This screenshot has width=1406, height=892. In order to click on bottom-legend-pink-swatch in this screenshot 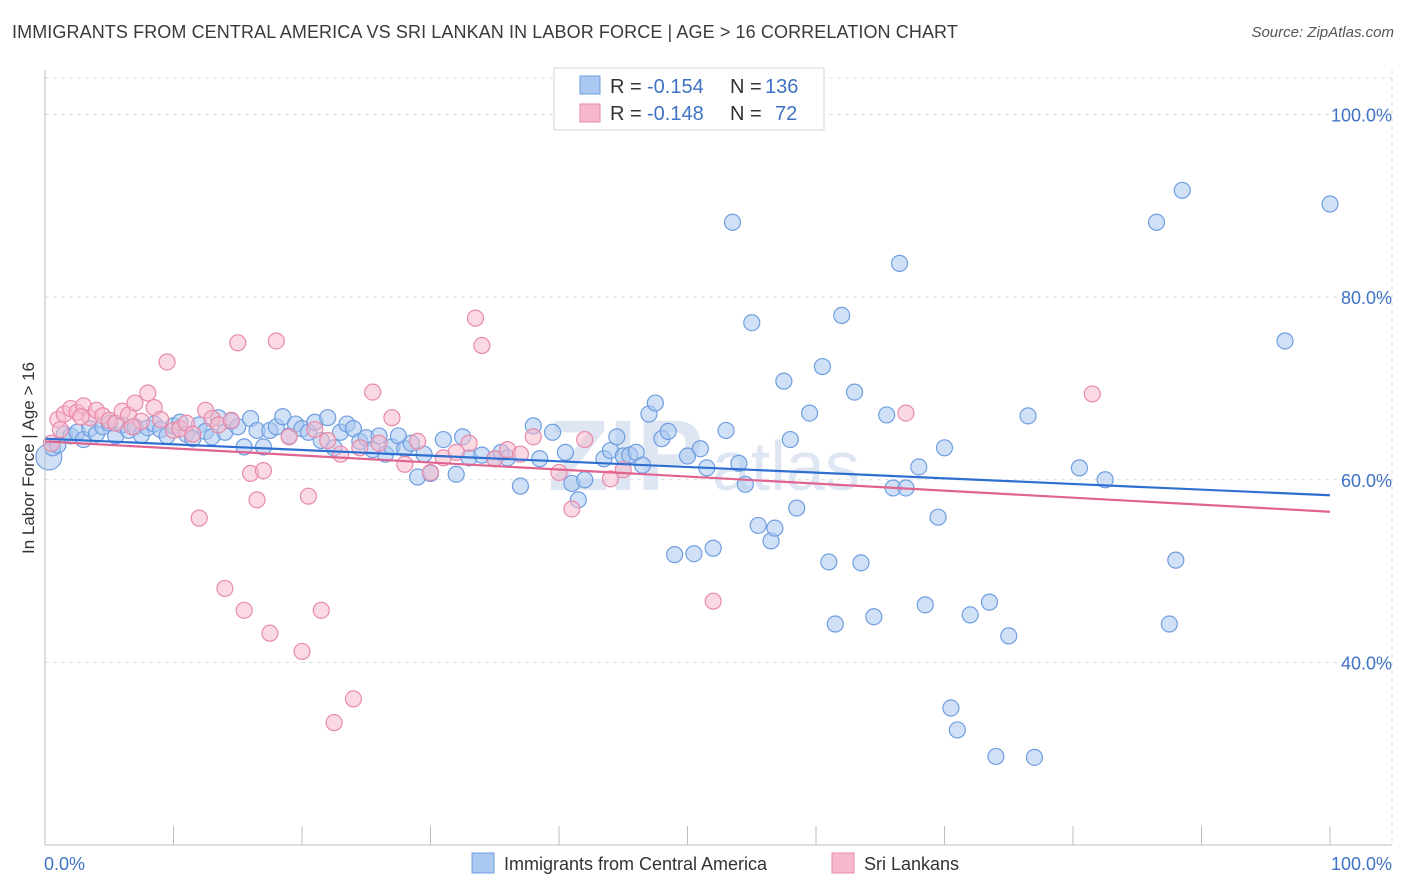, I will do `click(843, 863)`.